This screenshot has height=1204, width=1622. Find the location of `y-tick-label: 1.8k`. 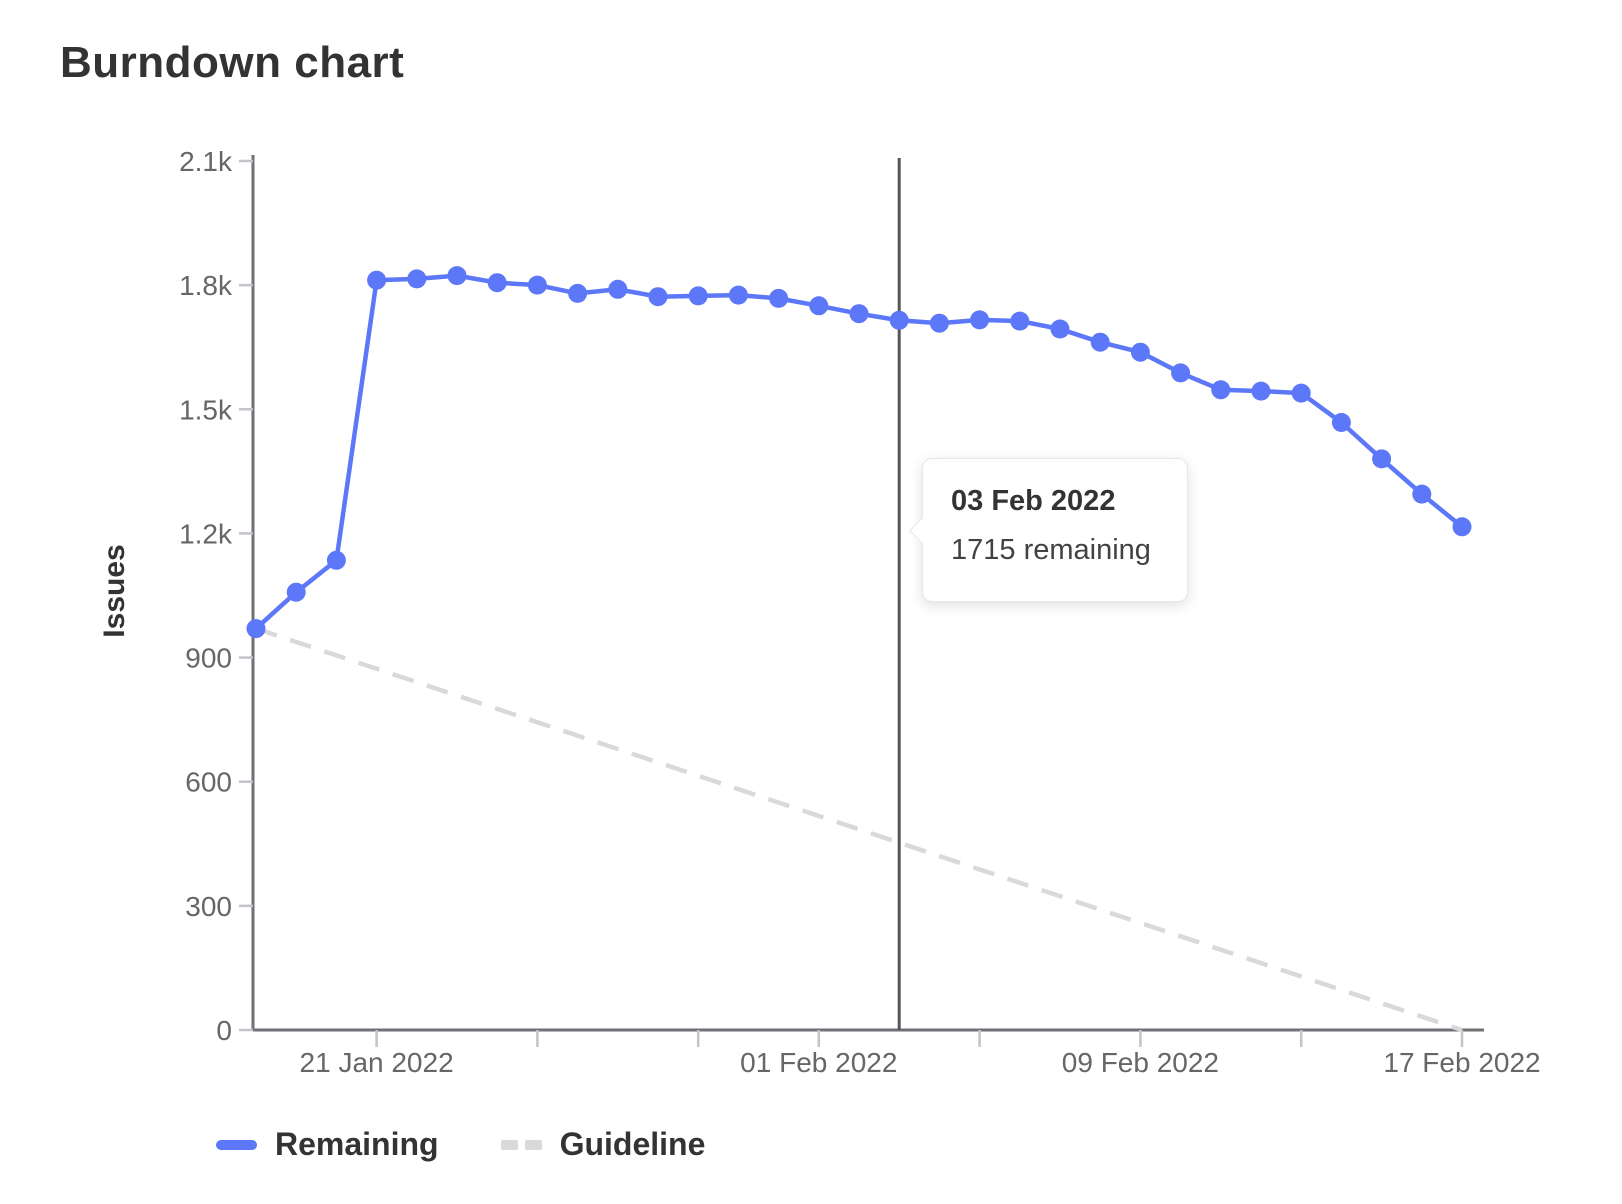

y-tick-label: 1.8k is located at coordinates (206, 285).